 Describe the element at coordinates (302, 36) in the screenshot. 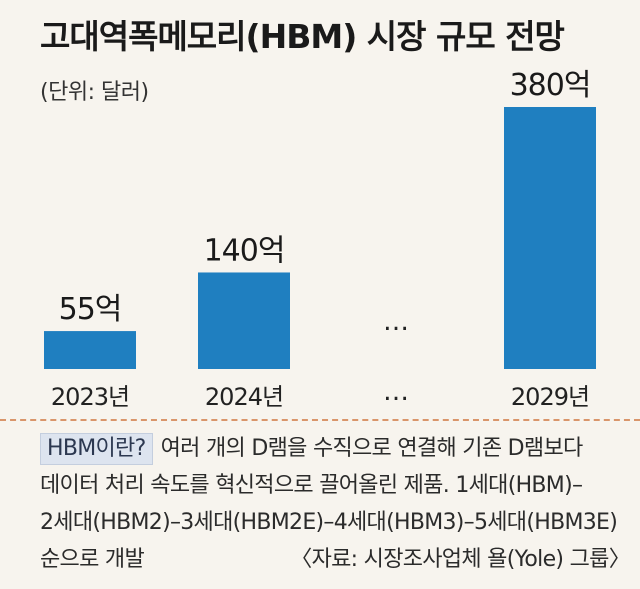

I see `chart-title: 고대역폭메모리(HBM) 시장 규모 전망` at that location.